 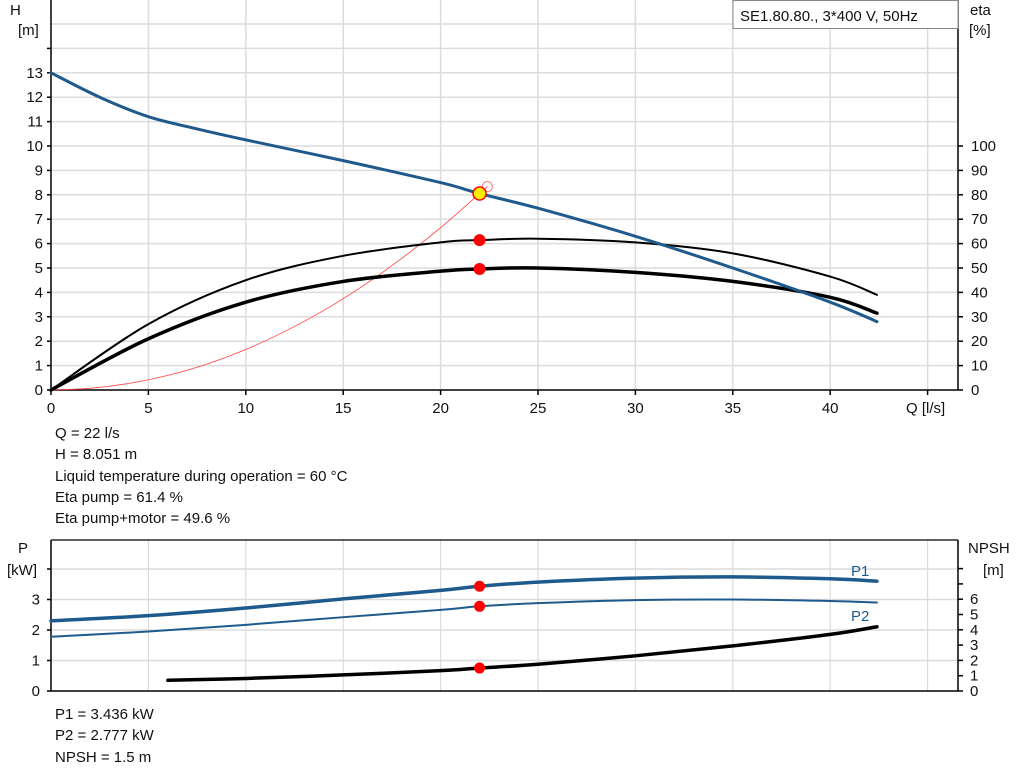 What do you see at coordinates (34, 146) in the screenshot?
I see `h-tick-label: 10` at bounding box center [34, 146].